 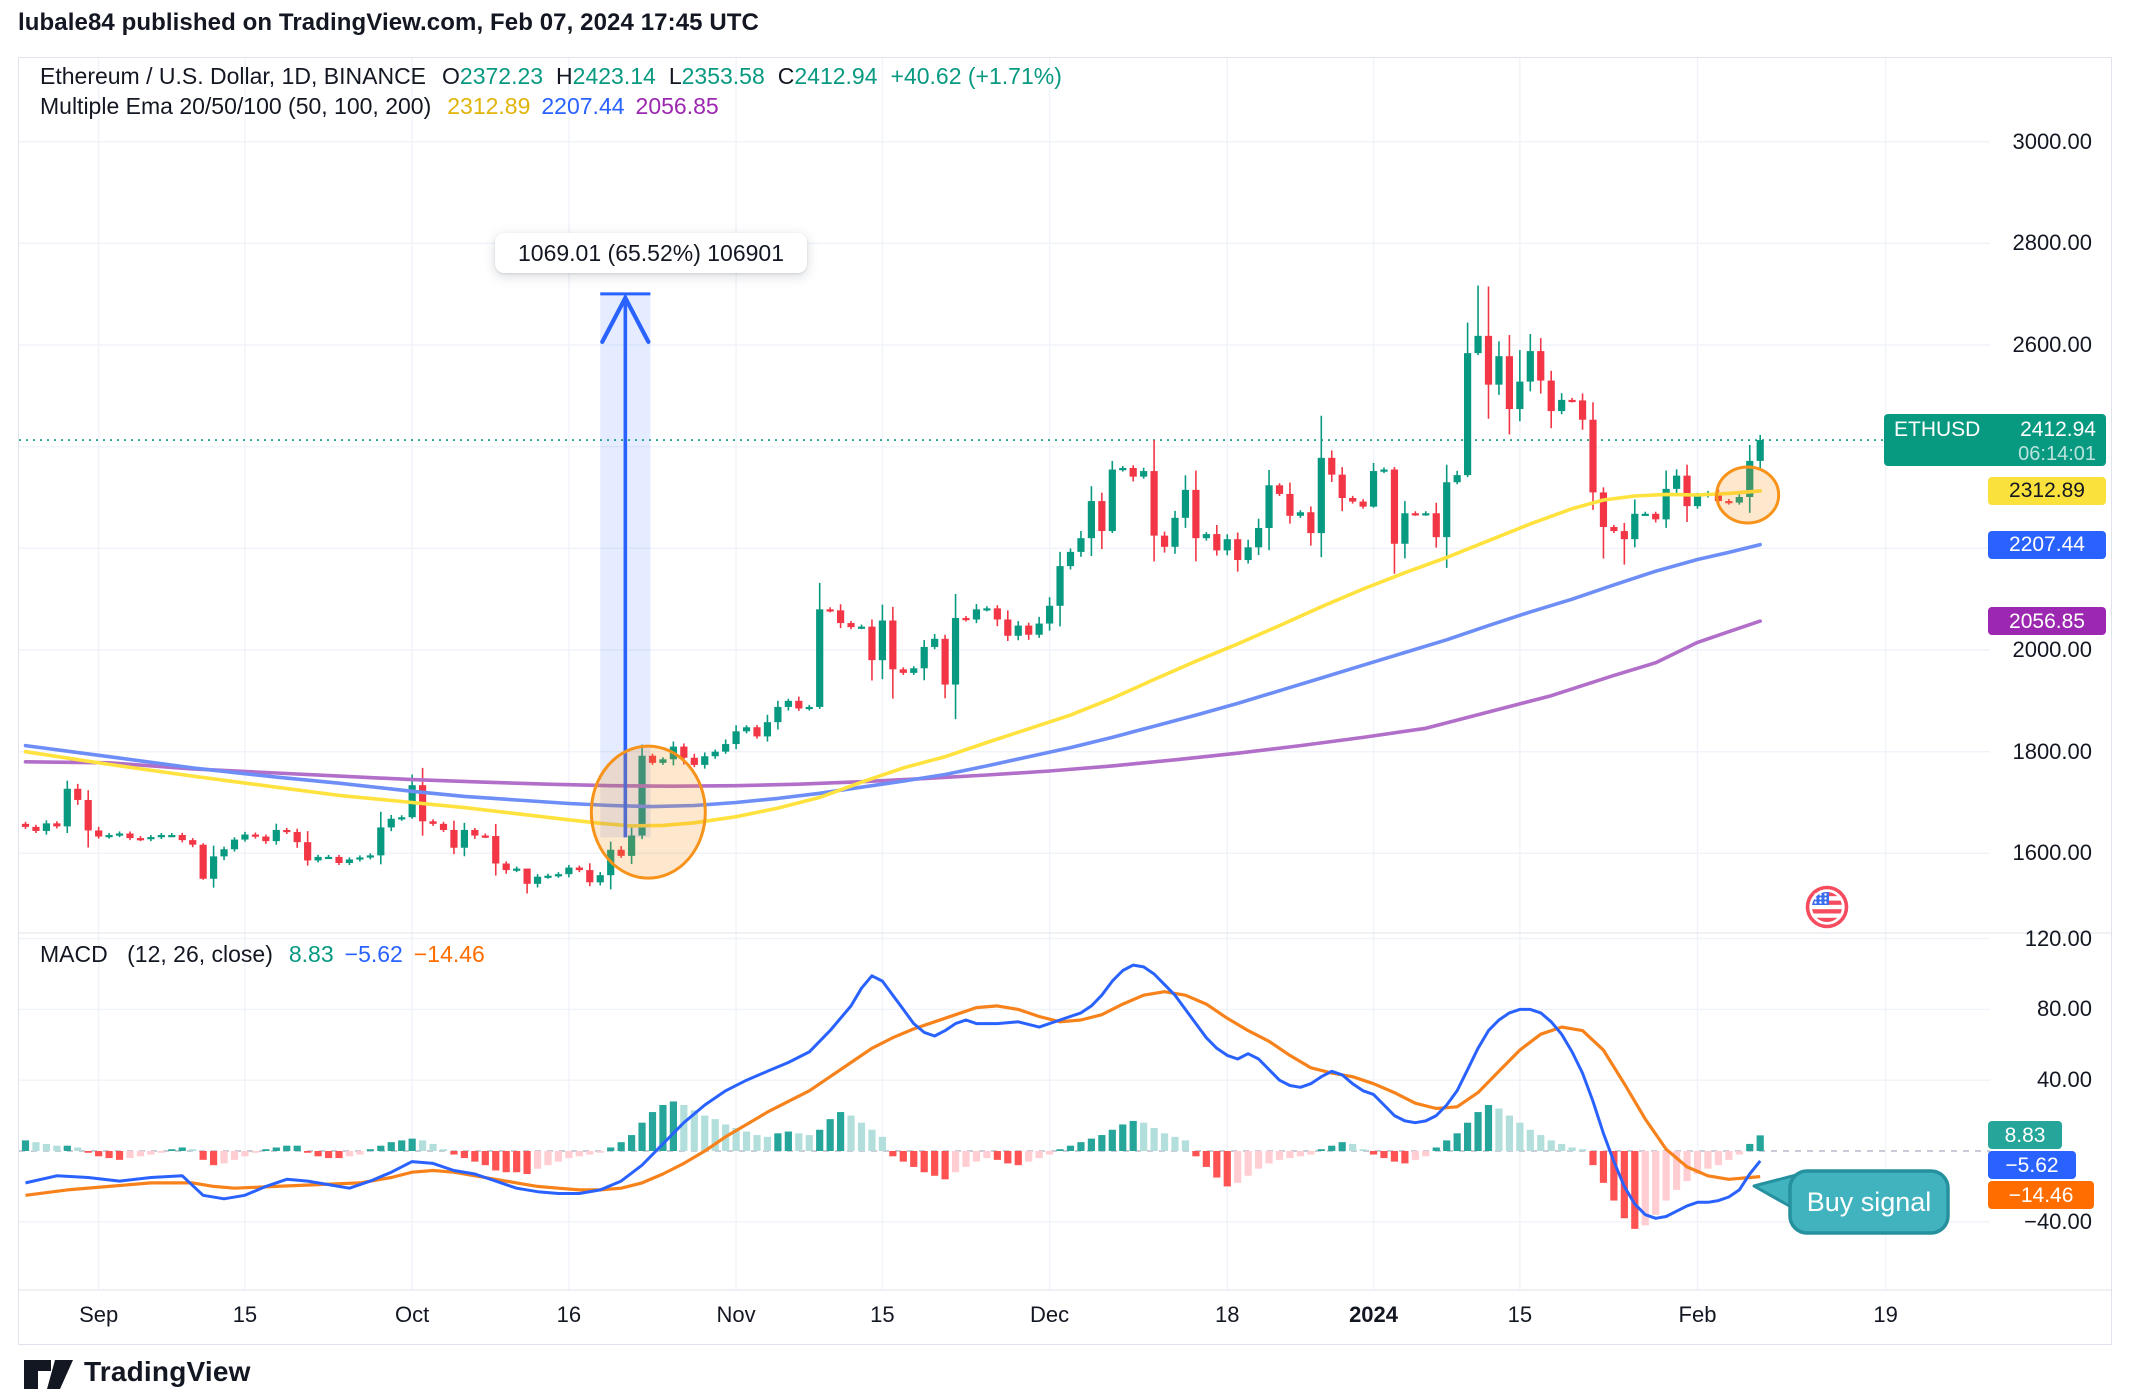 I want to click on ema50-value: 2312.89, so click(x=489, y=106).